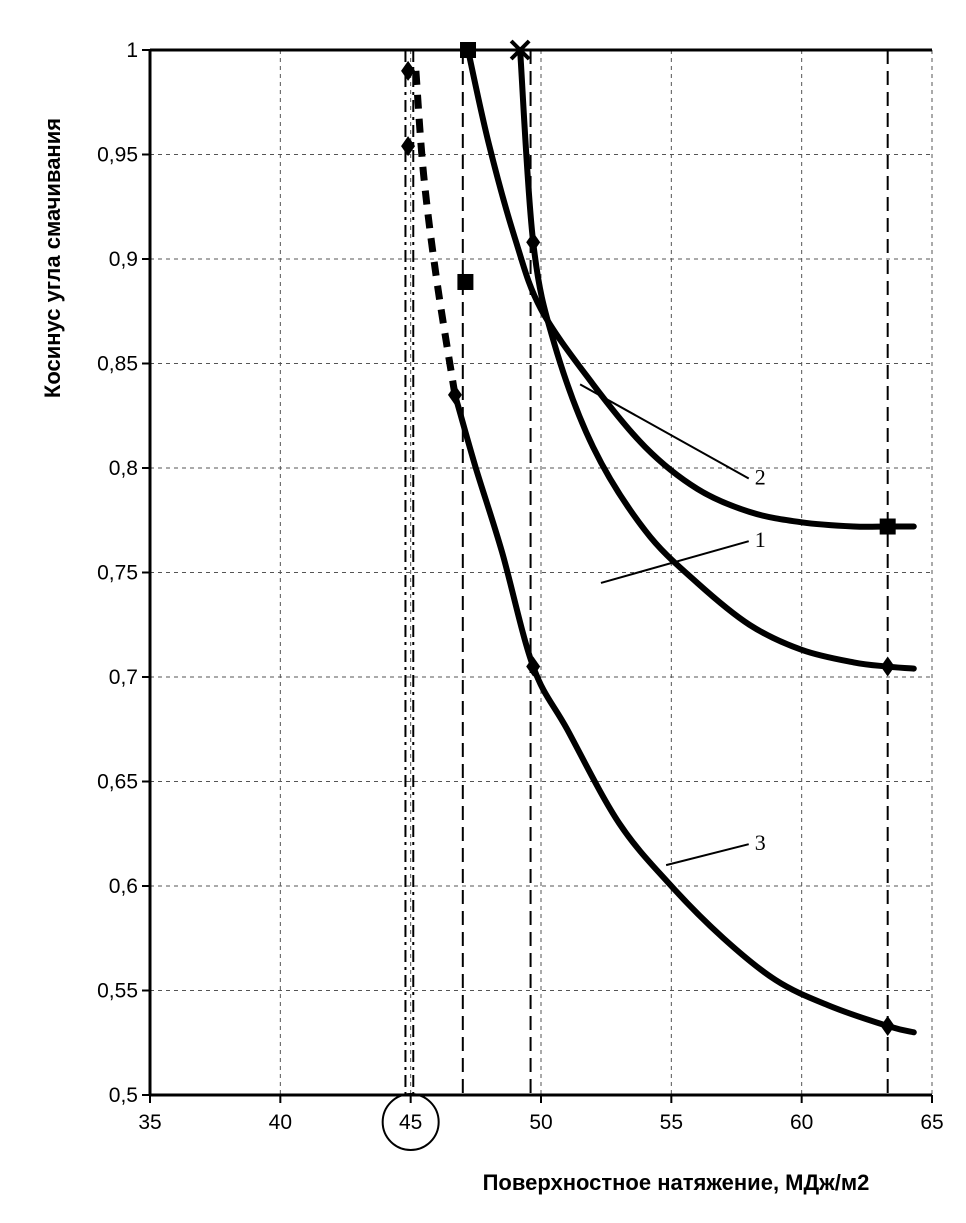 This screenshot has width=966, height=1223. What do you see at coordinates (117, 782) in the screenshot?
I see `y-tick-label-3: 0,65` at bounding box center [117, 782].